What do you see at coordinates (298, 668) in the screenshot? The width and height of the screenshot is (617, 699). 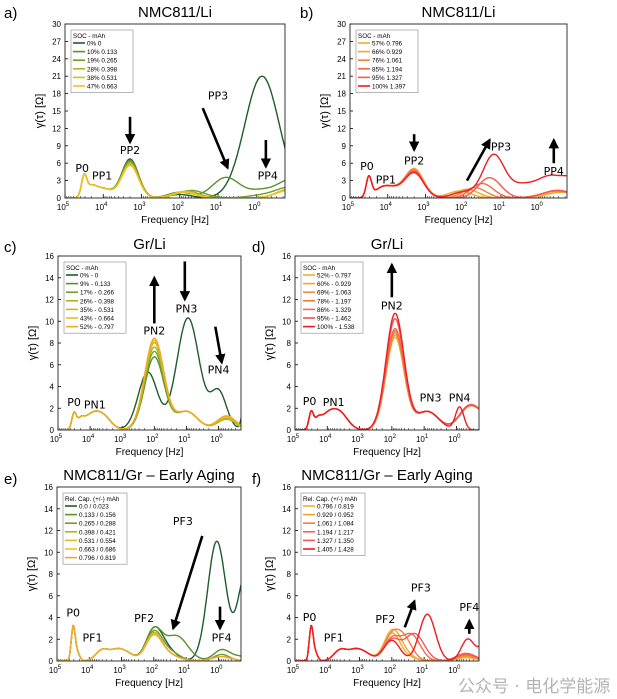 I see `x-tick-exponent: 5` at bounding box center [298, 668].